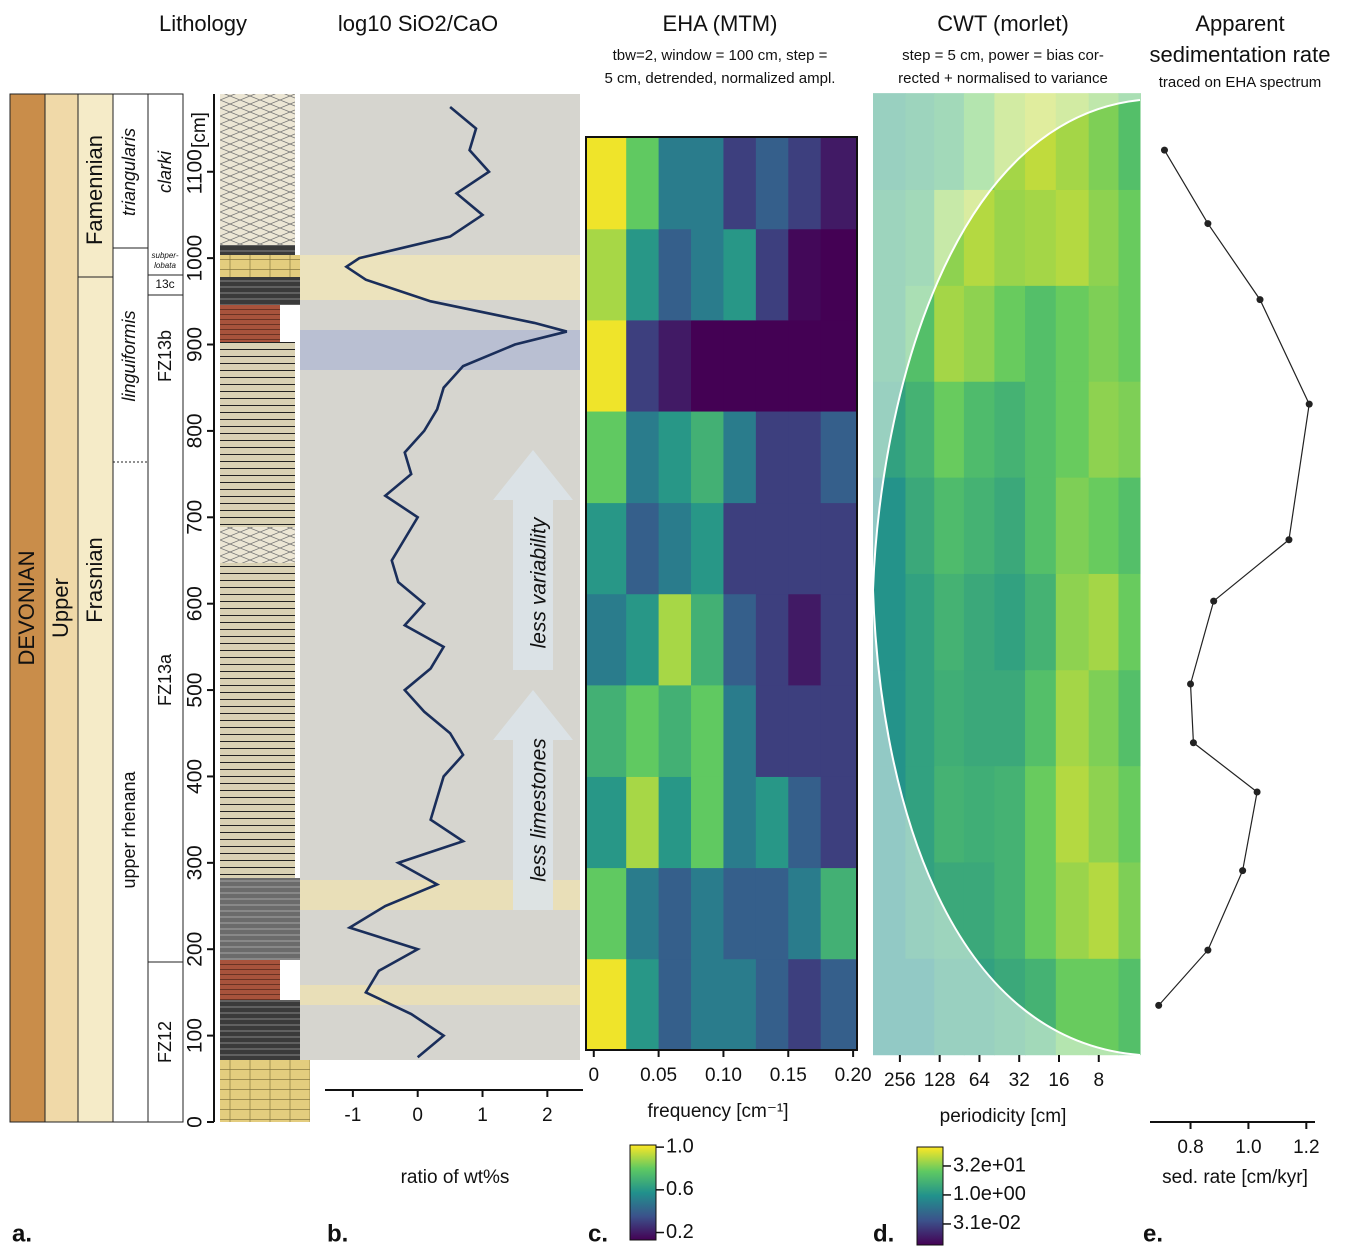  Describe the element at coordinates (989, 1165) in the screenshot. I see `colorbar-tick-label: 3.2e+01` at that location.